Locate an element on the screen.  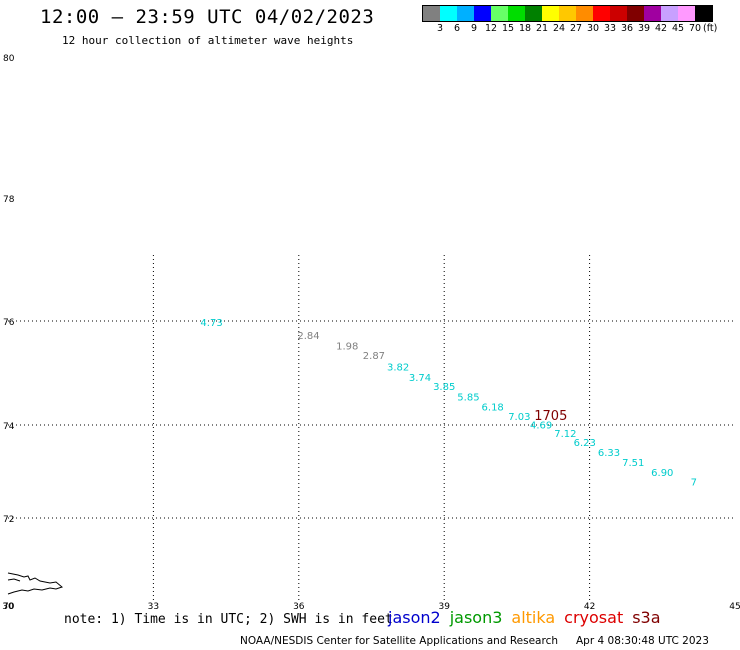
legend-swatches is located at coordinates (567, 13).